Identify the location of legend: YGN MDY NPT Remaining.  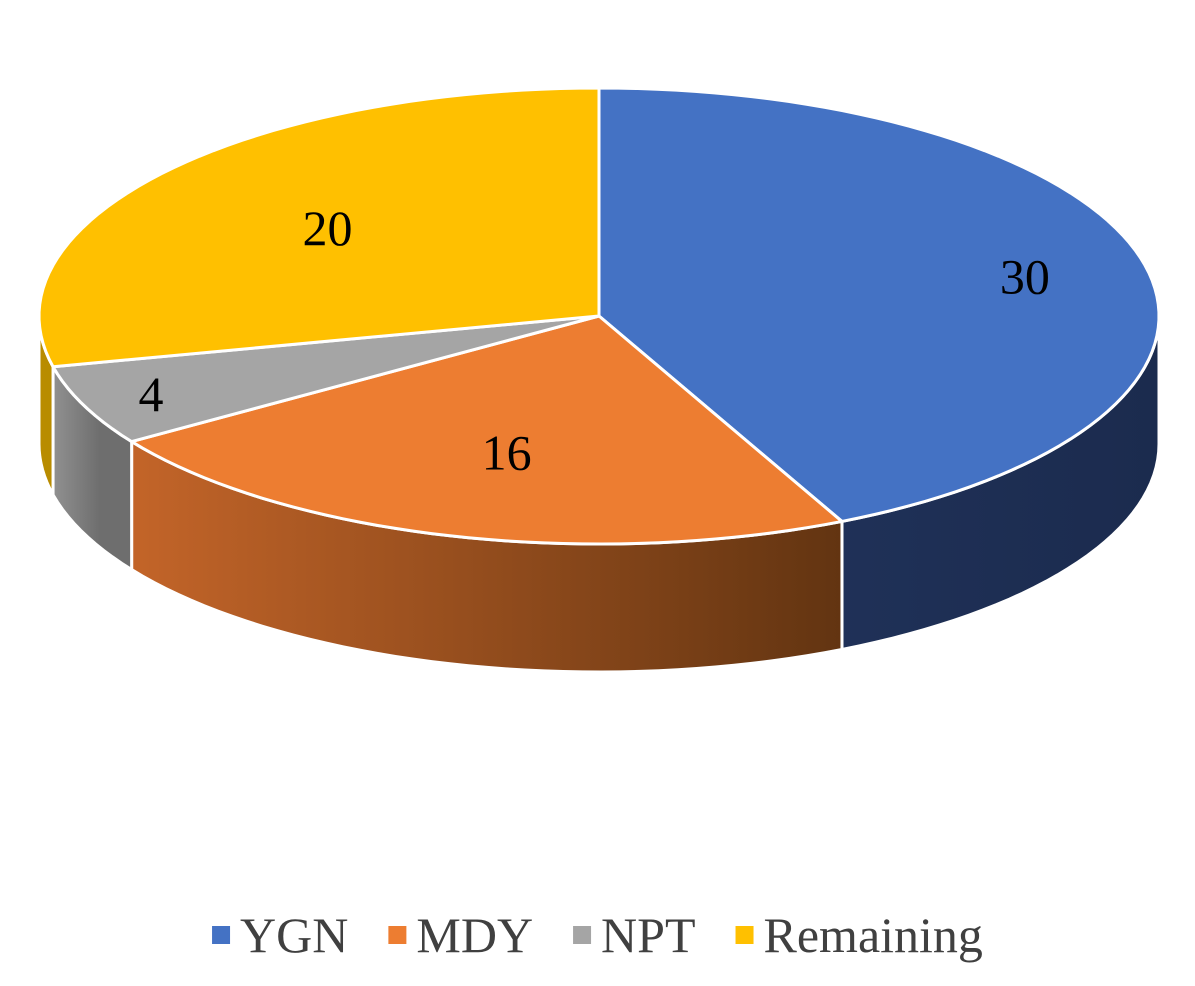
(597, 935).